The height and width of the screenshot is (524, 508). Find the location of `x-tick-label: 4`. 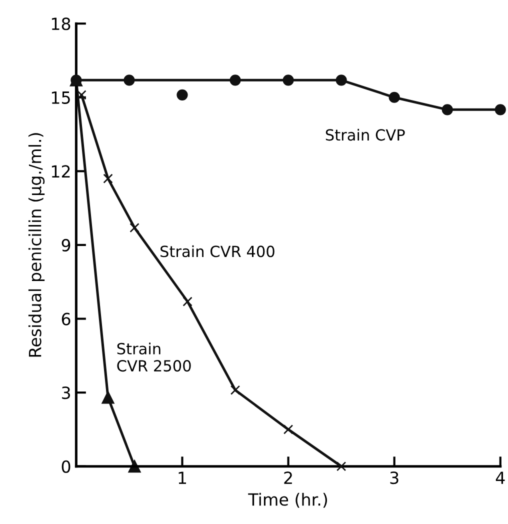

x-tick-label: 4 is located at coordinates (500, 478).